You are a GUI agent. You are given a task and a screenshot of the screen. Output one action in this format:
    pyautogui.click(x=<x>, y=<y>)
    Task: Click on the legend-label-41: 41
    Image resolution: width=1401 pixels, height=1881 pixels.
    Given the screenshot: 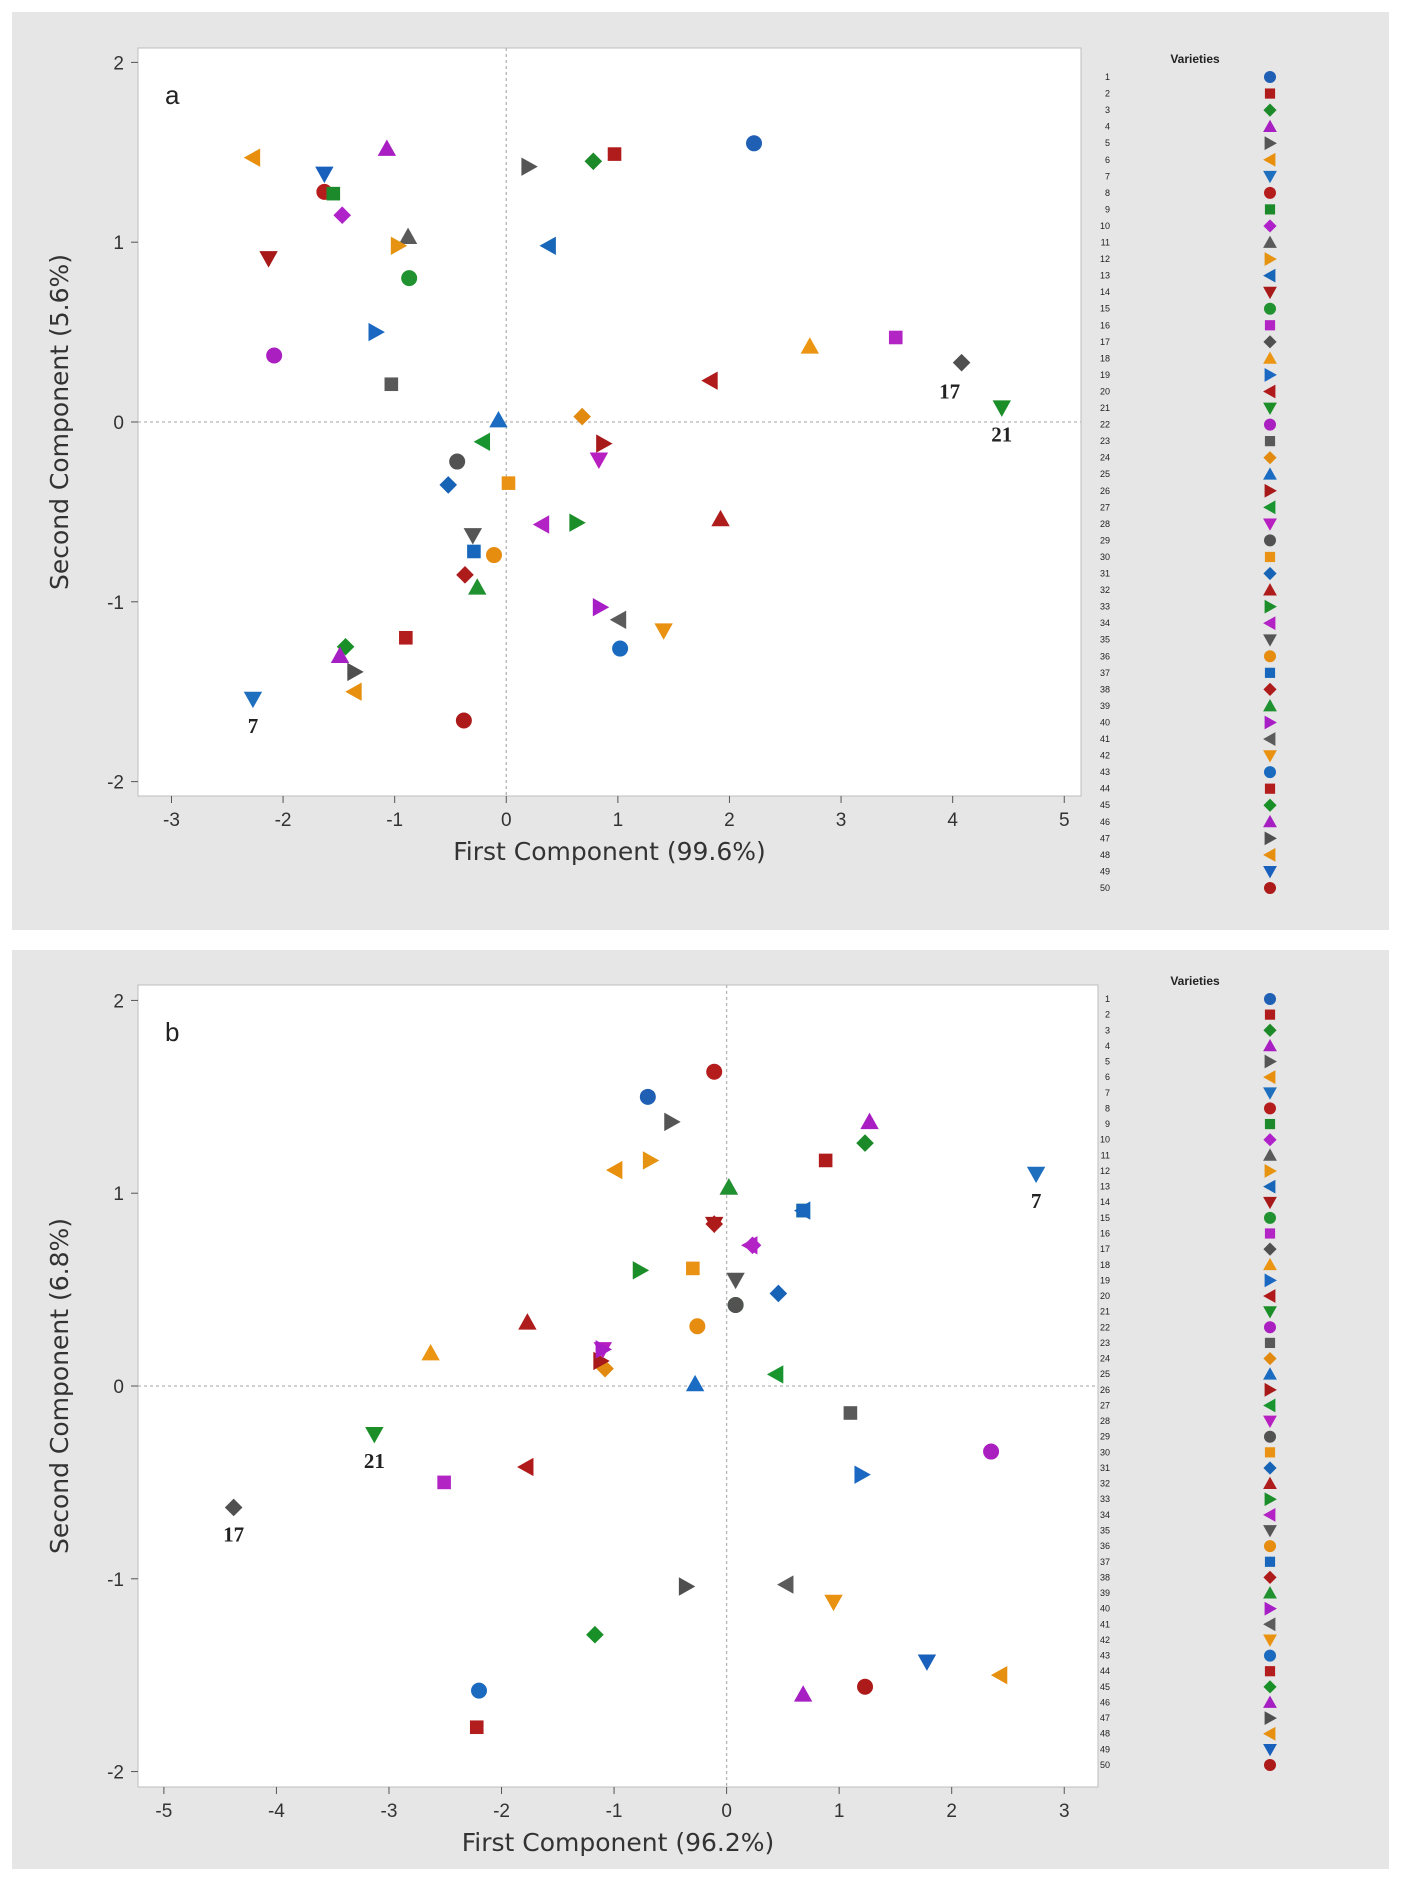 What is the action you would take?
    pyautogui.click(x=1105, y=739)
    